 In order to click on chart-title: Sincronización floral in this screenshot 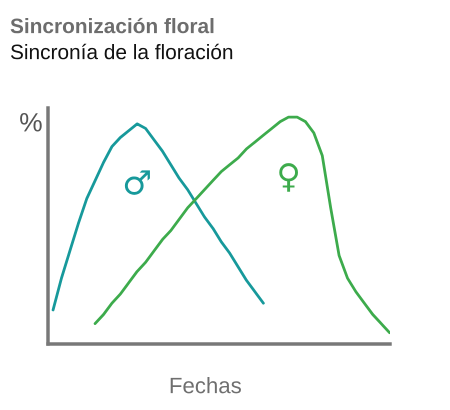, I will do `click(112, 26)`.